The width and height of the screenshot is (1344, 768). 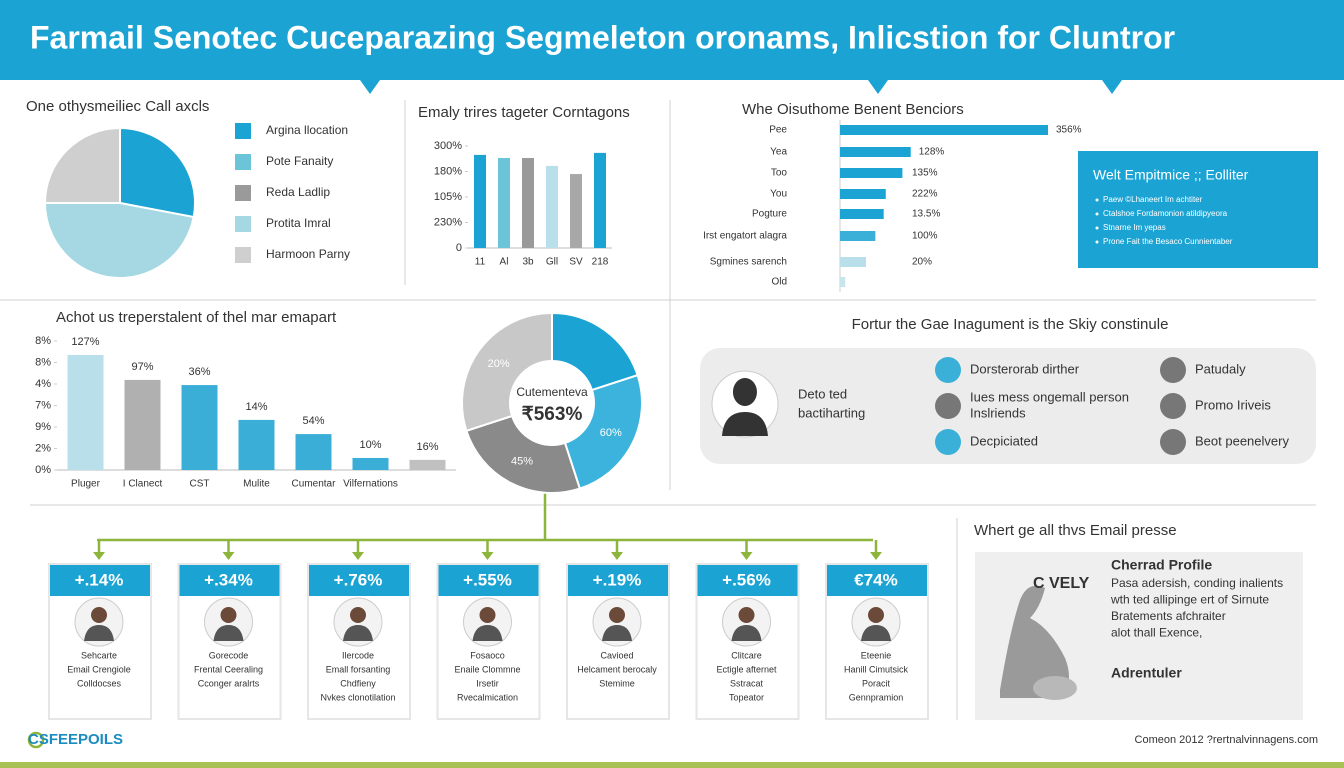 What do you see at coordinates (1189, 600) in the screenshot?
I see `profile-body: wth ted allipinge ert of Sirnute` at bounding box center [1189, 600].